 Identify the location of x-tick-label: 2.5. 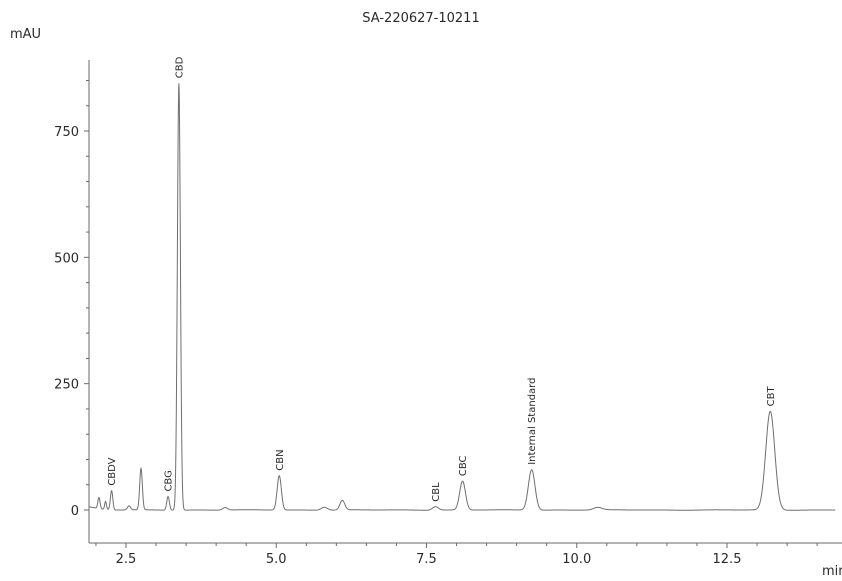
(126, 559).